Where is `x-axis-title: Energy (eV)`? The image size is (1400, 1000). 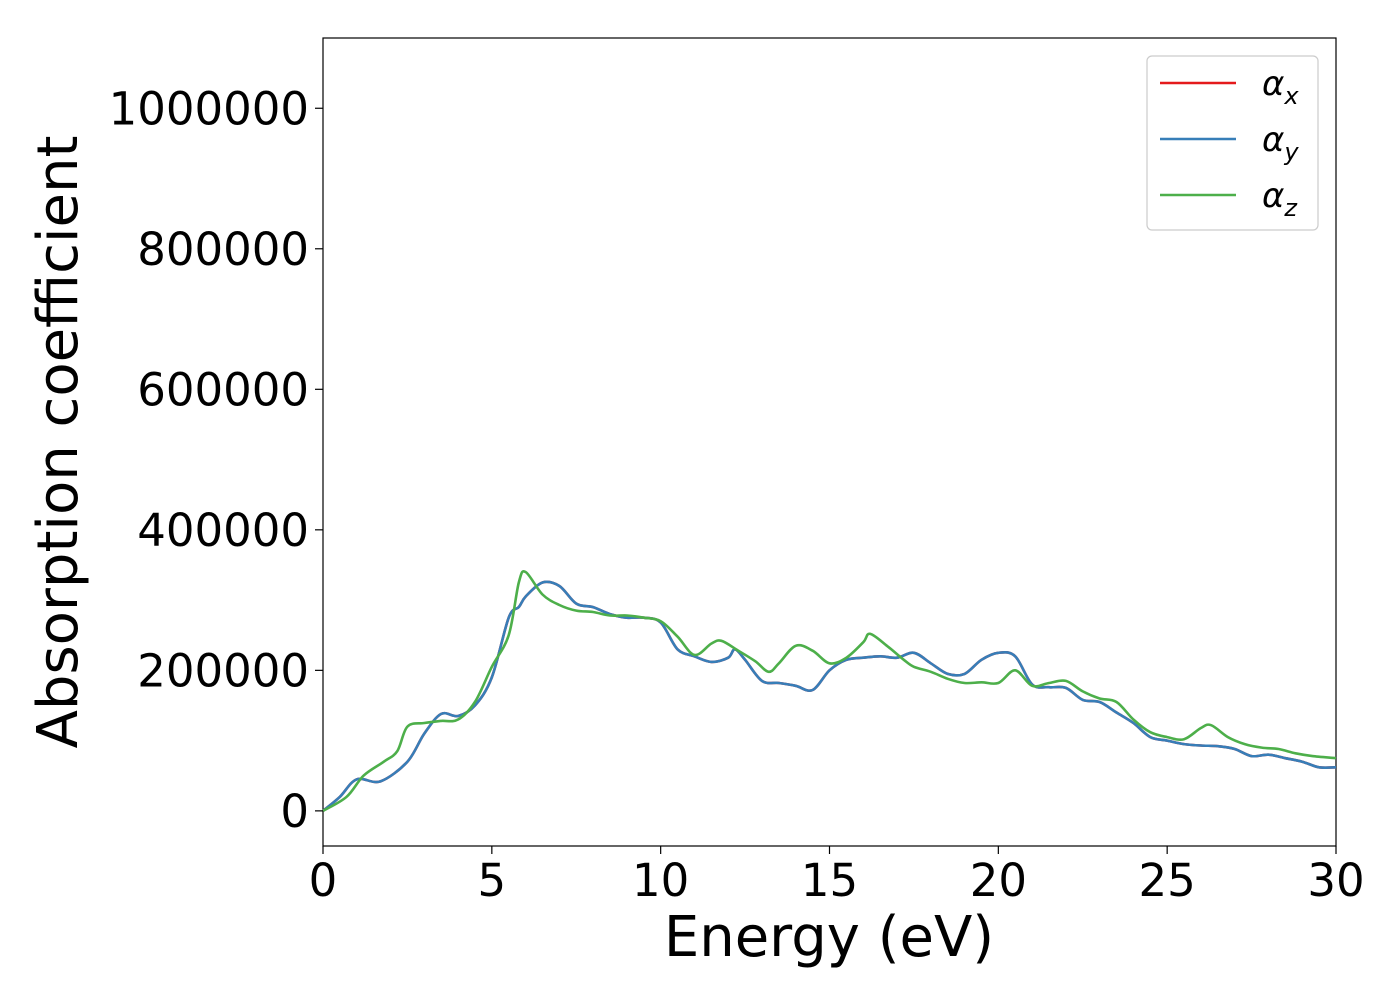
x-axis-title: Energy (eV) is located at coordinates (829, 937).